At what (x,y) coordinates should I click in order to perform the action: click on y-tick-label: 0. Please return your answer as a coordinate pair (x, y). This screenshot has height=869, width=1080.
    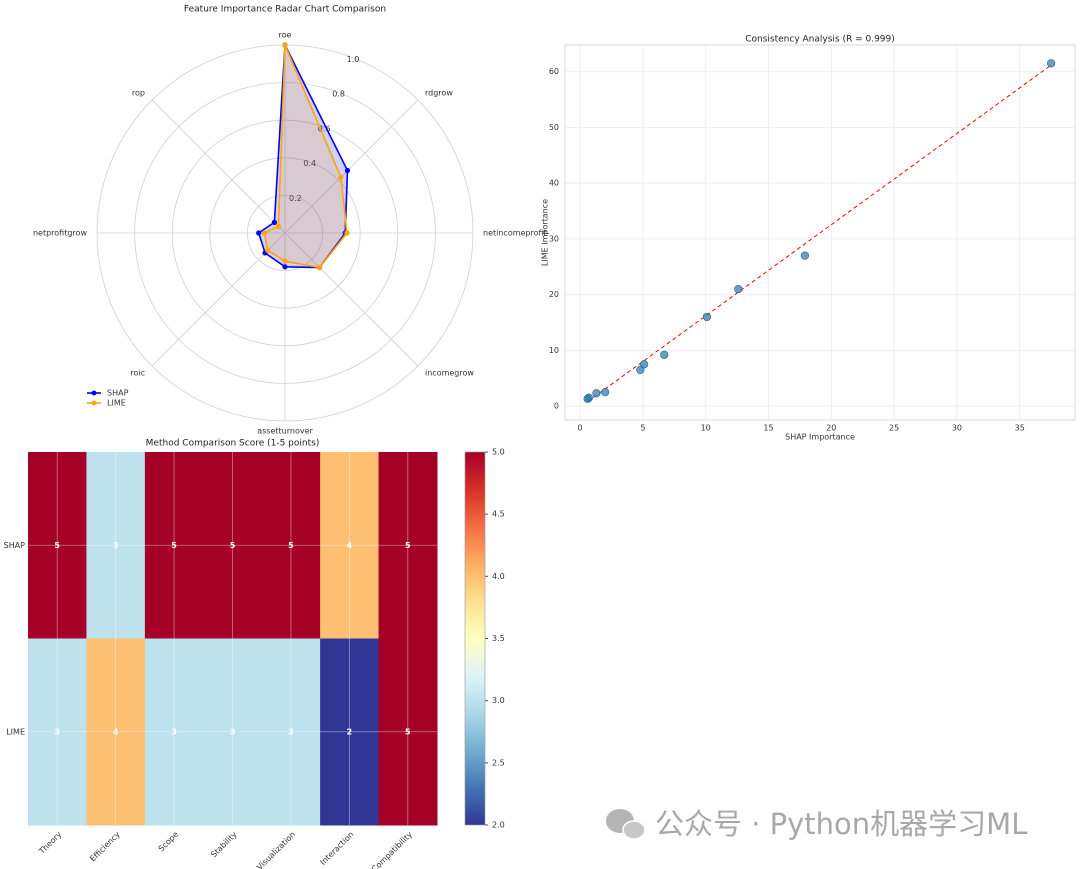
    Looking at the image, I should click on (556, 406).